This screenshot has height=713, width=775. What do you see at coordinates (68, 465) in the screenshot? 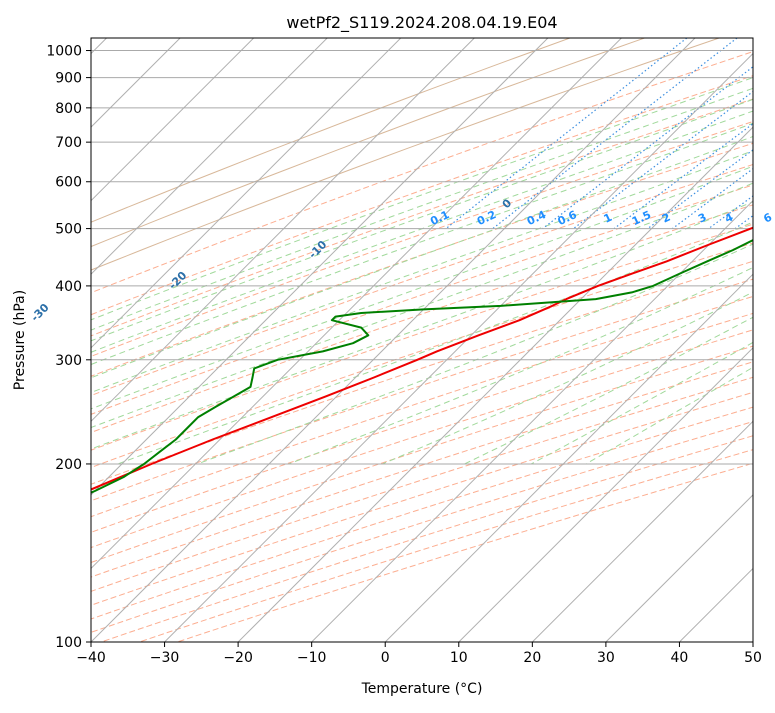
I see `y-tick-label: 200` at bounding box center [68, 465].